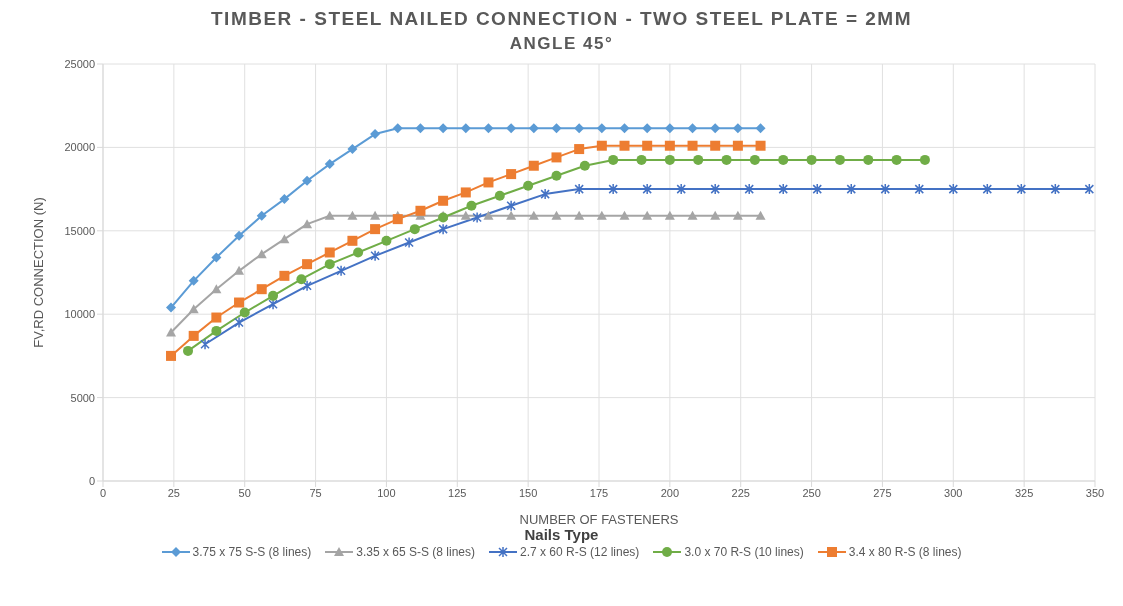 The width and height of the screenshot is (1123, 606). What do you see at coordinates (670, 492) in the screenshot?
I see `x-tick-label: 200` at bounding box center [670, 492].